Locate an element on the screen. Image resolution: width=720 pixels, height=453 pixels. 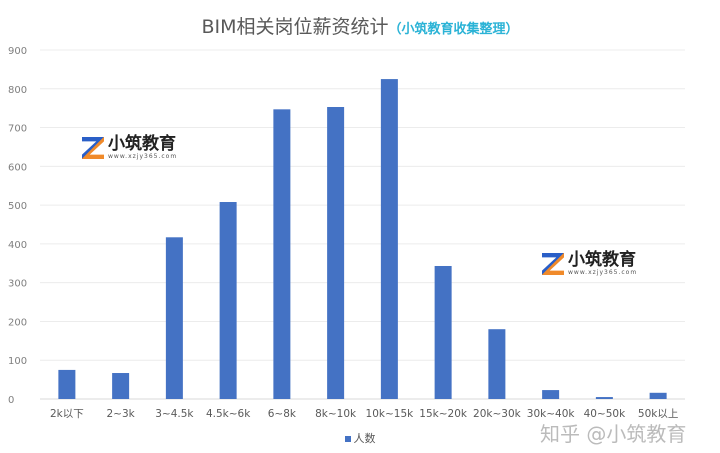
y-tick-label: 0 is located at coordinates (11, 400).